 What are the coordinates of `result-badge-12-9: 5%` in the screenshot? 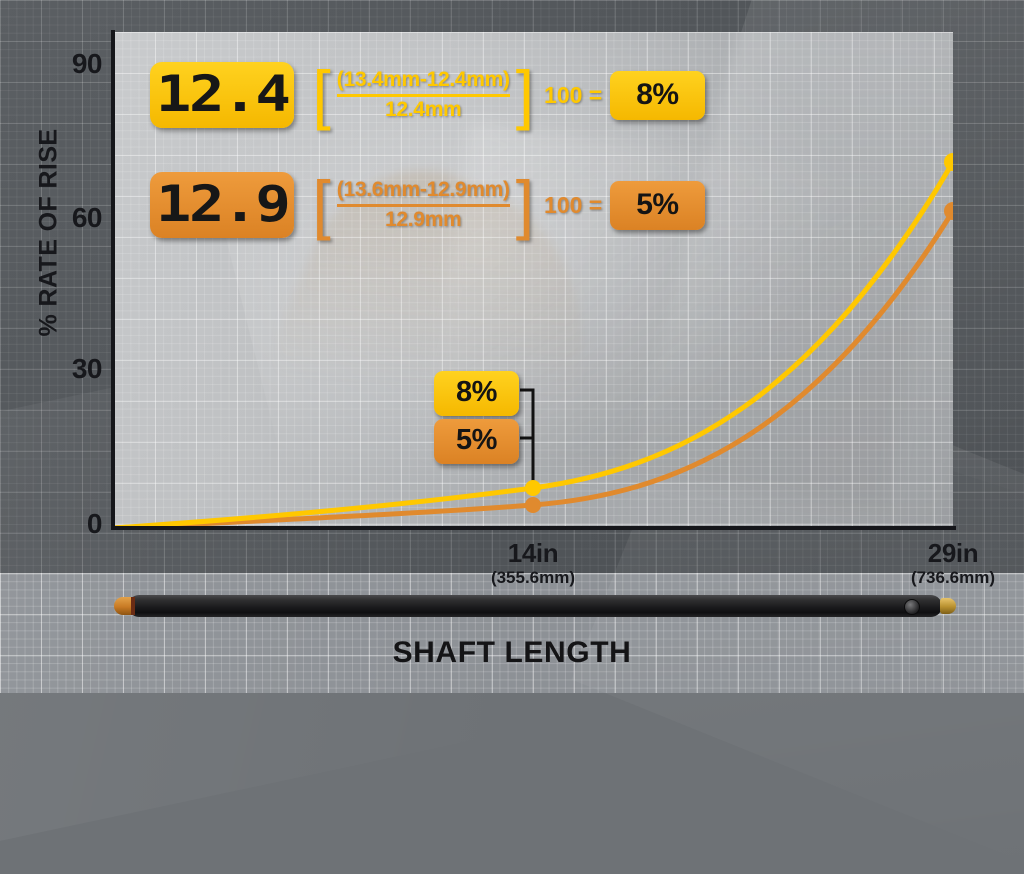 It's located at (657, 205).